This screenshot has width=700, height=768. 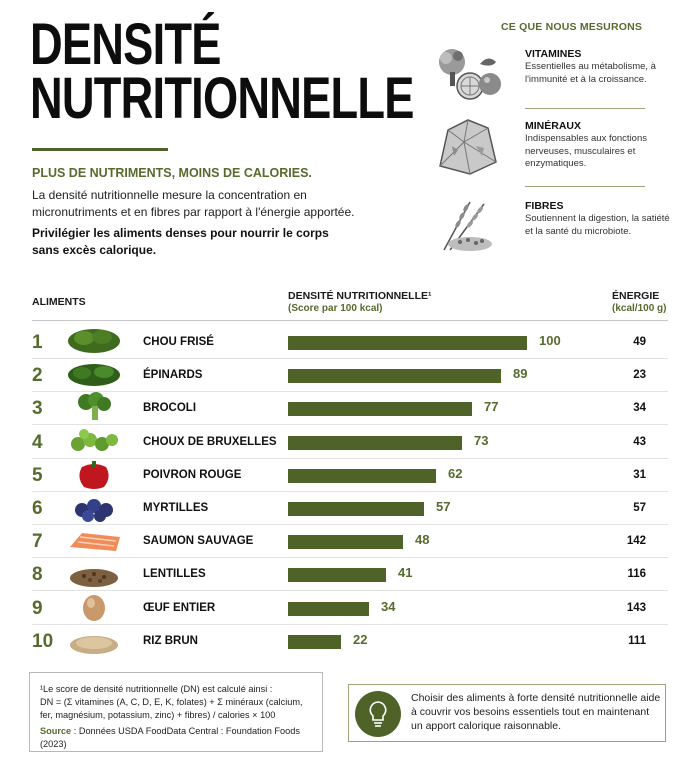 I want to click on subtitle: PLUS DE NUTRIMENTS, MOINS DE CALORIES., so click(x=172, y=173).